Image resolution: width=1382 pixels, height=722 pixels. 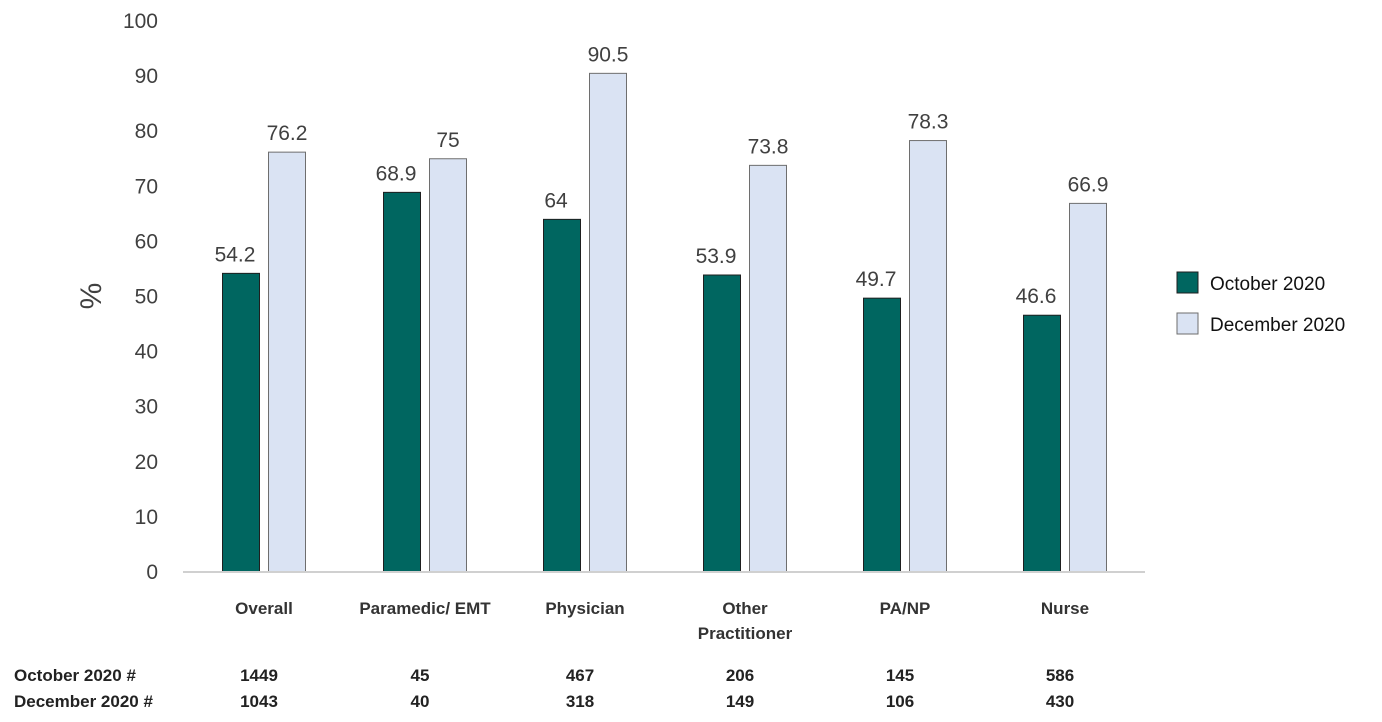 What do you see at coordinates (1036, 296) in the screenshot?
I see `data-label: 46.6` at bounding box center [1036, 296].